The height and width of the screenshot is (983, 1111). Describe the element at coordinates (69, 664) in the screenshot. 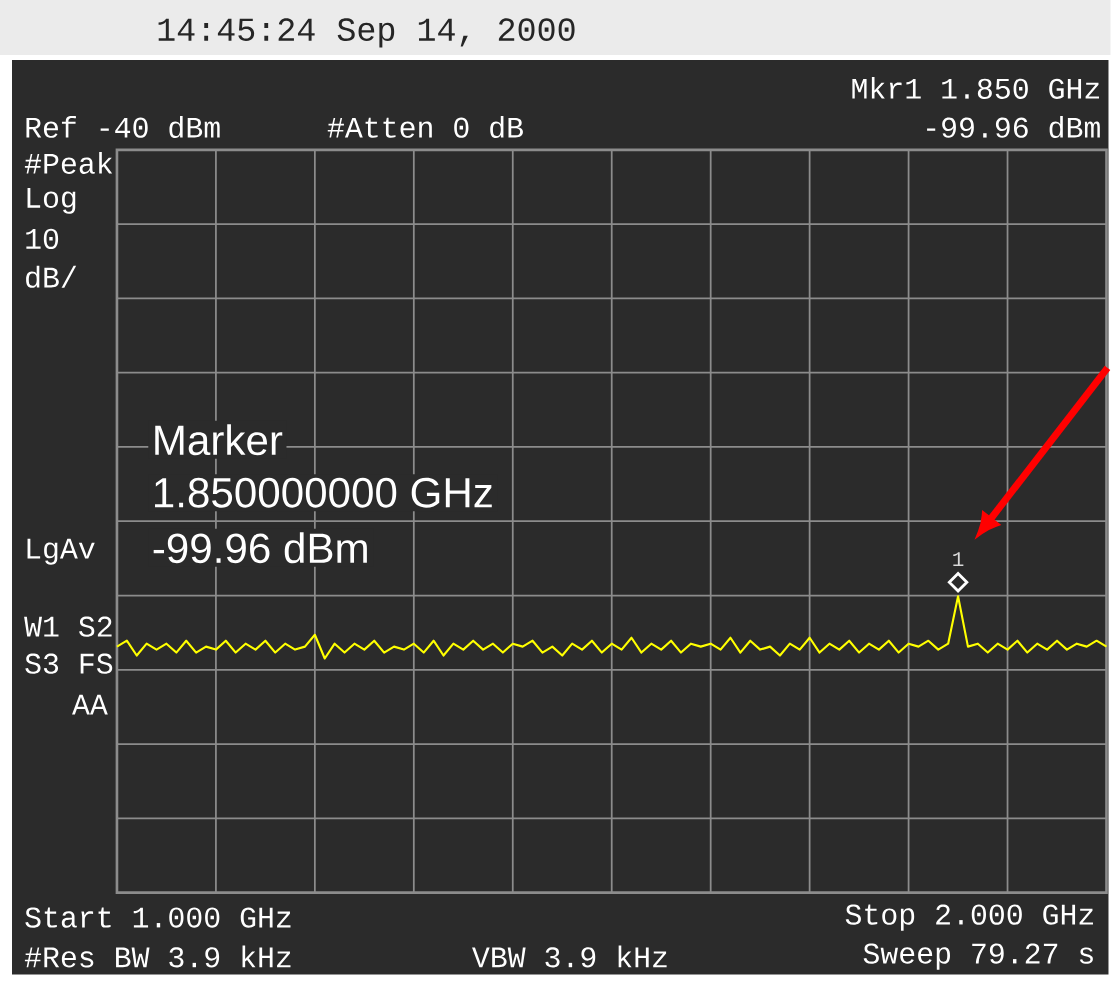

I see `text: S3 FS` at that location.